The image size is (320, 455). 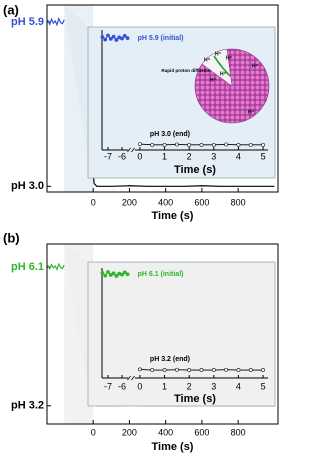 What do you see at coordinates (27, 186) in the screenshot?
I see `y-tick-label: pH 3.0` at bounding box center [27, 186].